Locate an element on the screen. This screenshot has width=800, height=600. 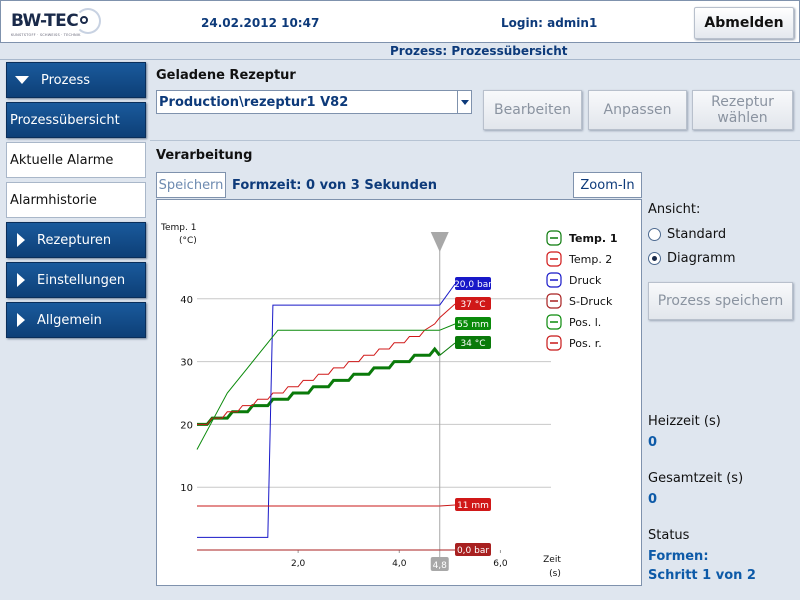
legend-entry: S-Druck is located at coordinates (591, 301).